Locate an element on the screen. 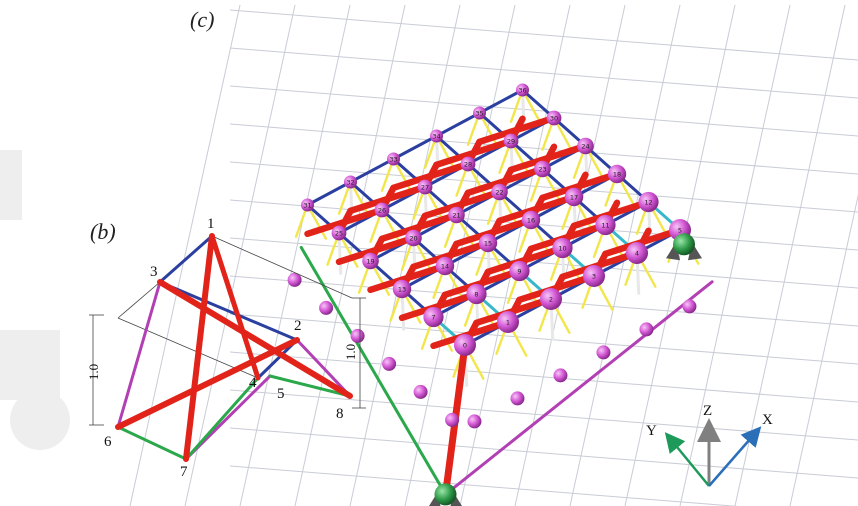 The width and height of the screenshot is (858, 506). node-ball-label: 18 is located at coordinates (617, 175).